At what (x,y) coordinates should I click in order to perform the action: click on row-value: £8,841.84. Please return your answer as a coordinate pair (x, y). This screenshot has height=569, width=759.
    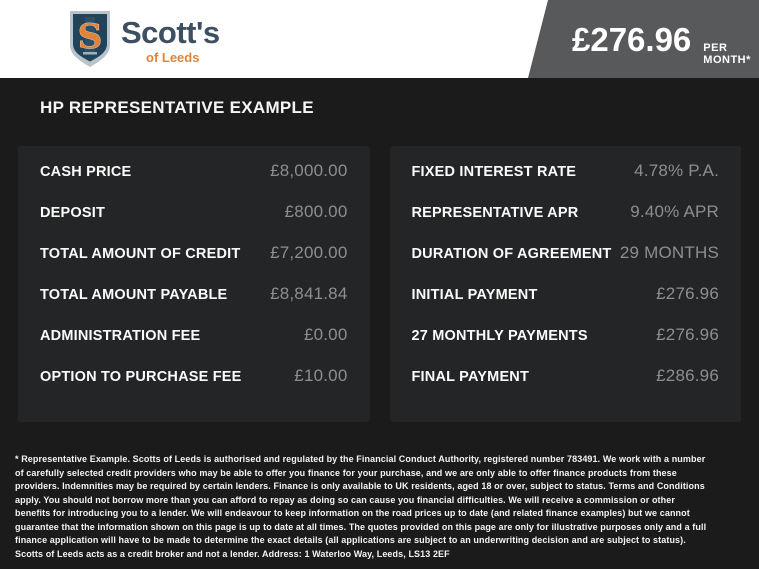
    Looking at the image, I should click on (309, 293).